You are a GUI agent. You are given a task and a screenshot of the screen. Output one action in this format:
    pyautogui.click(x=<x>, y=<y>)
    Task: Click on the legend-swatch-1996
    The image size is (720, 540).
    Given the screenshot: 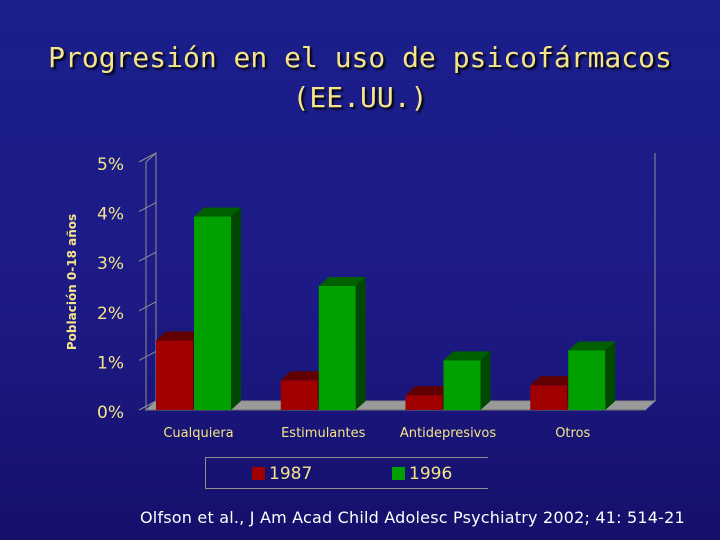 What is the action you would take?
    pyautogui.click(x=398, y=473)
    